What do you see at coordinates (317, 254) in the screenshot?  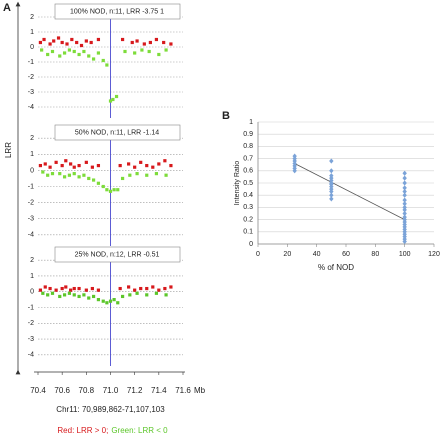 I see `x-tick-label: 40` at bounding box center [317, 254].